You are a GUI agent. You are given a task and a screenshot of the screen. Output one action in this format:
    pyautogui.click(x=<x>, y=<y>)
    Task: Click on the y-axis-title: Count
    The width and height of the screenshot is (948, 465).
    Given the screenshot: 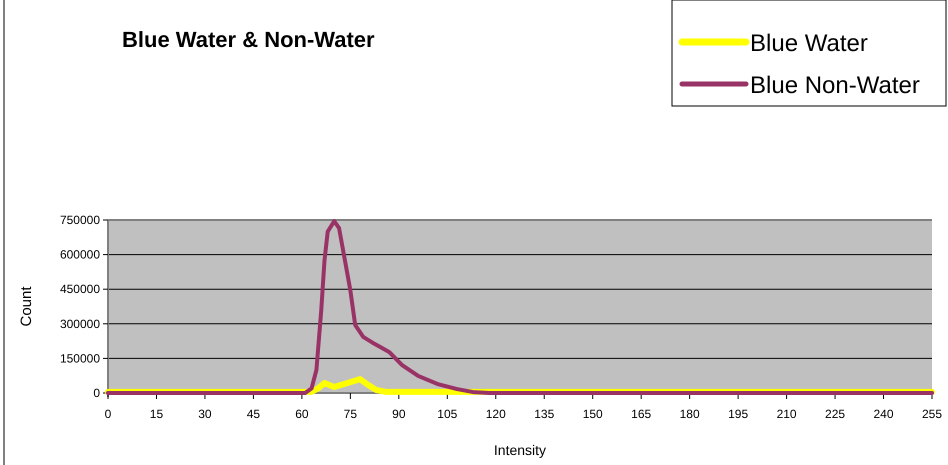 What is the action you would take?
    pyautogui.click(x=26, y=306)
    